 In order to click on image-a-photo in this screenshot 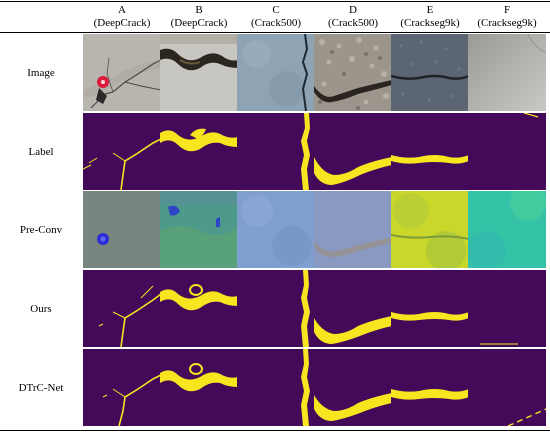, I will do `click(122, 72)`.